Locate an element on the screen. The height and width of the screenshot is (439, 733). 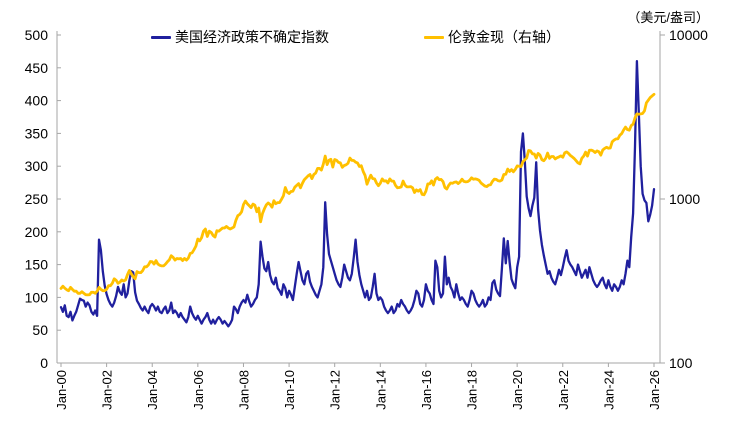
left-tick-label: 100 is located at coordinates (37, 297).